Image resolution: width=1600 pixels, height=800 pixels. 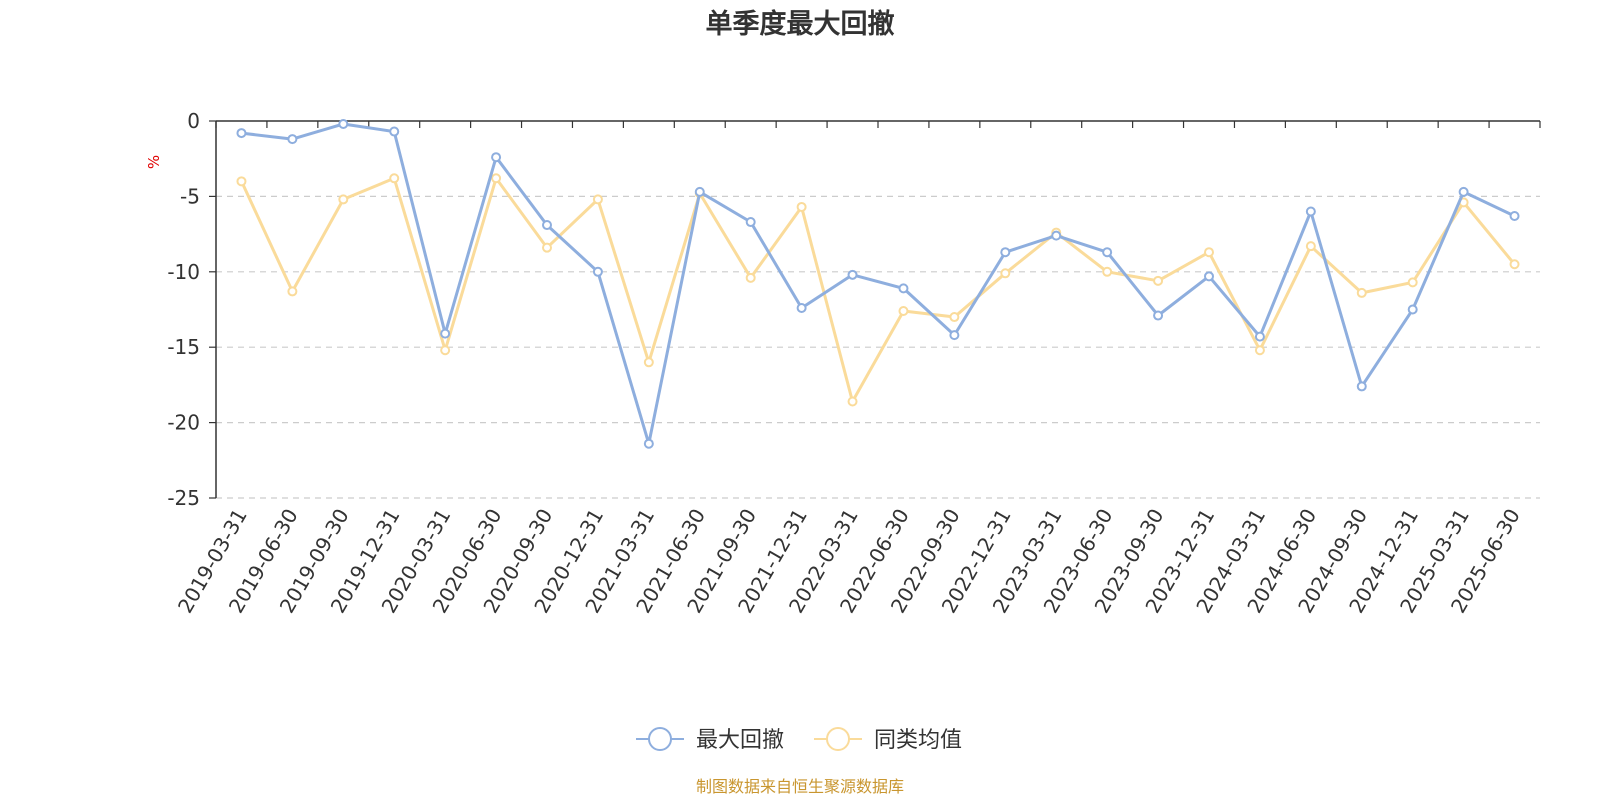 I want to click on y-tick-label-0: 0, so click(x=193, y=121).